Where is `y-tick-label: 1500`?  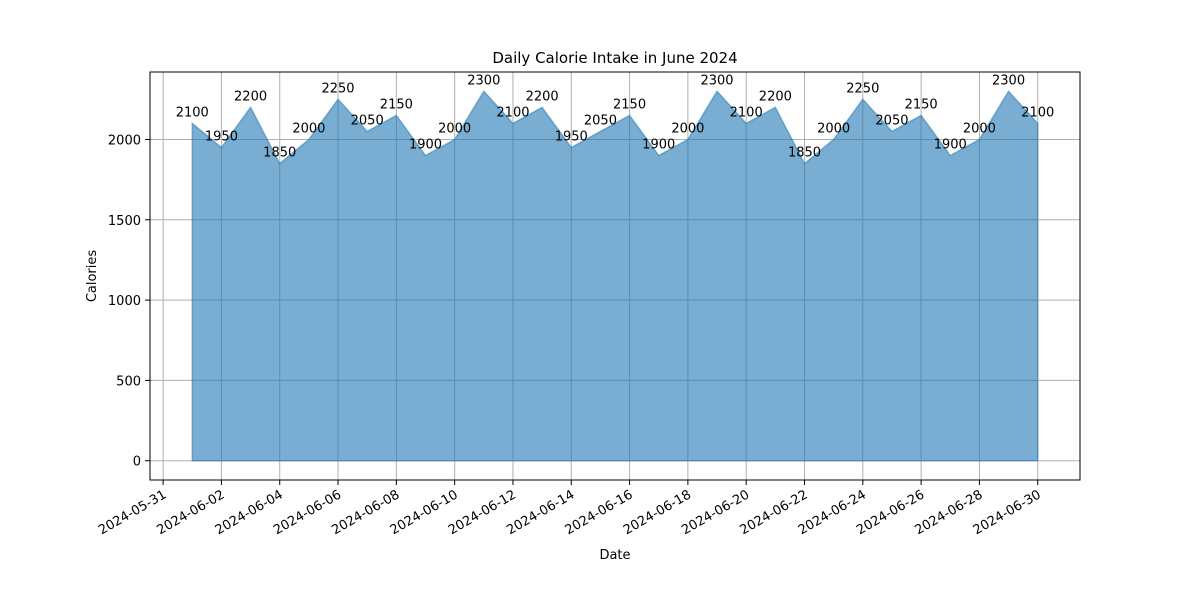
y-tick-label: 1500 is located at coordinates (124, 221).